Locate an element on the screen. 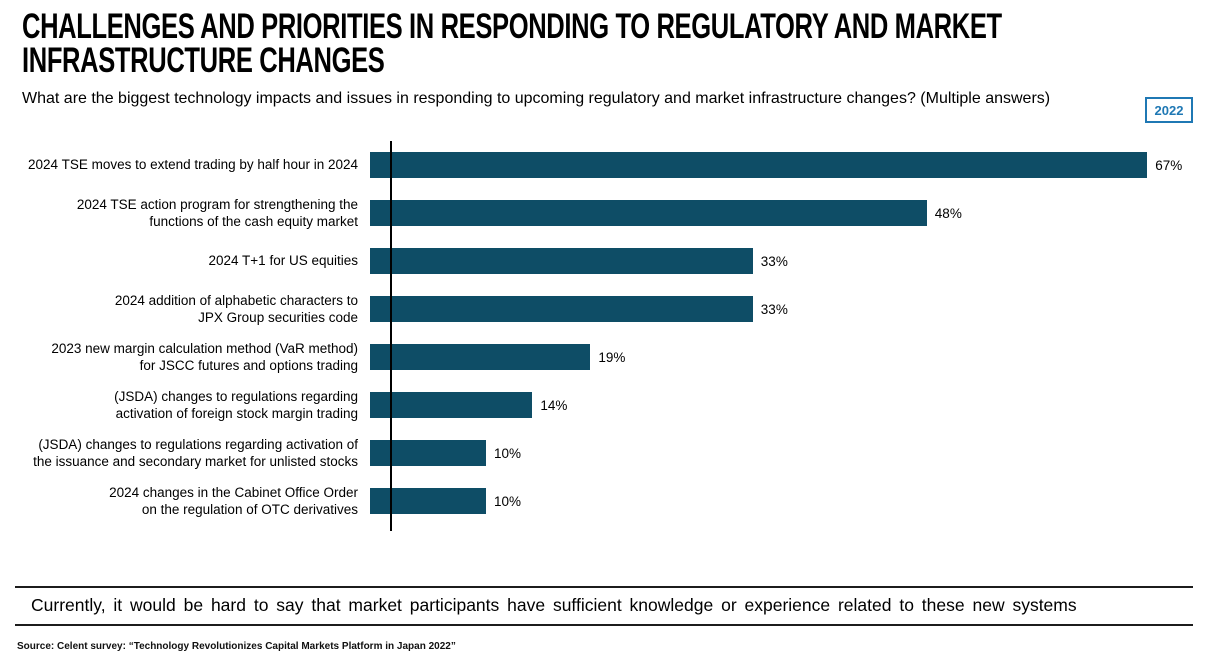  value-label: 19% is located at coordinates (612, 357).